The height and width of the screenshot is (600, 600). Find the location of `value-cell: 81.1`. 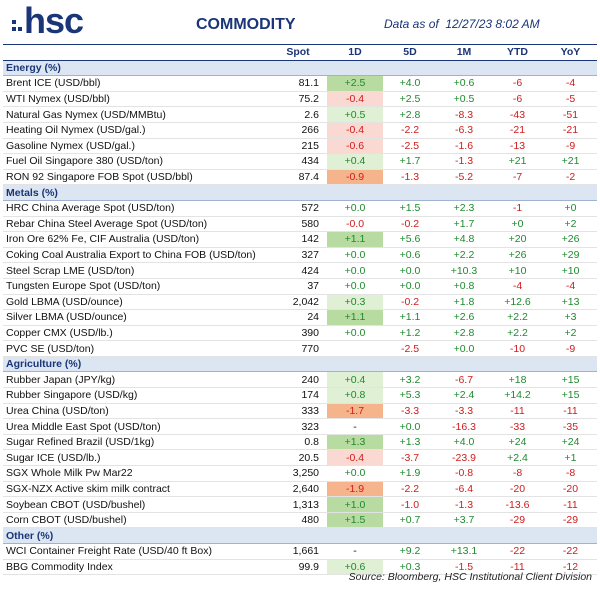

value-cell: 81.1 is located at coordinates (298, 83).